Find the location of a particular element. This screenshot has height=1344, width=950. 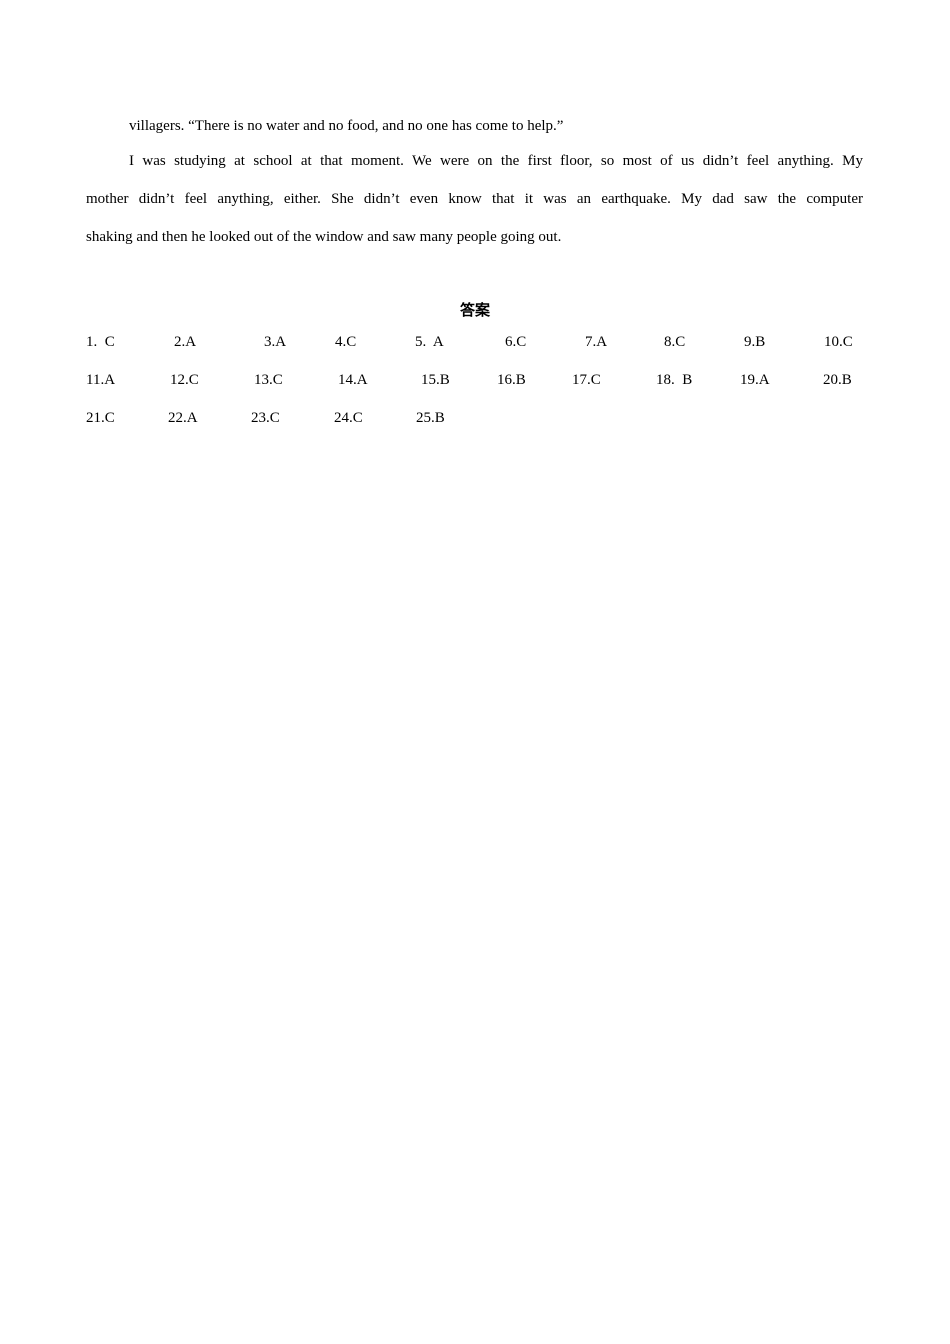

answer-item: 12.C is located at coordinates (184, 380).